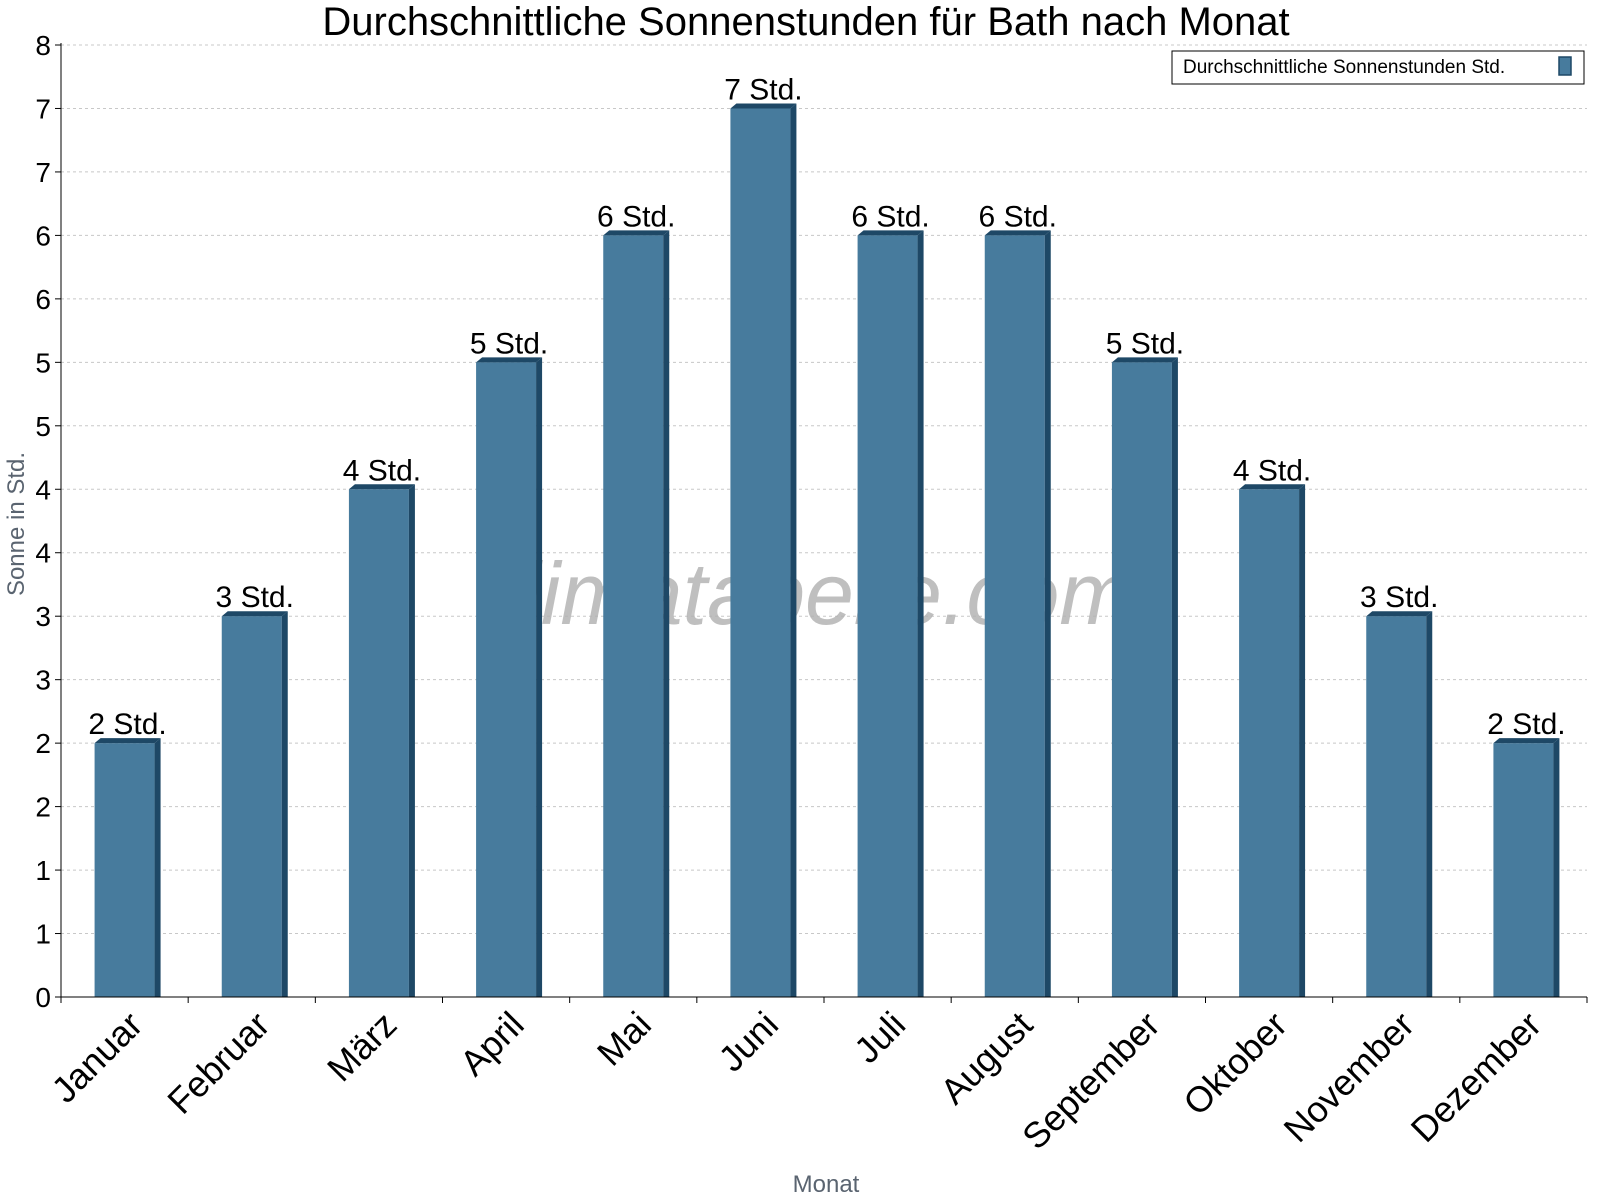  Describe the element at coordinates (763, 89) in the screenshot. I see `data-label: 7 Std.` at that location.